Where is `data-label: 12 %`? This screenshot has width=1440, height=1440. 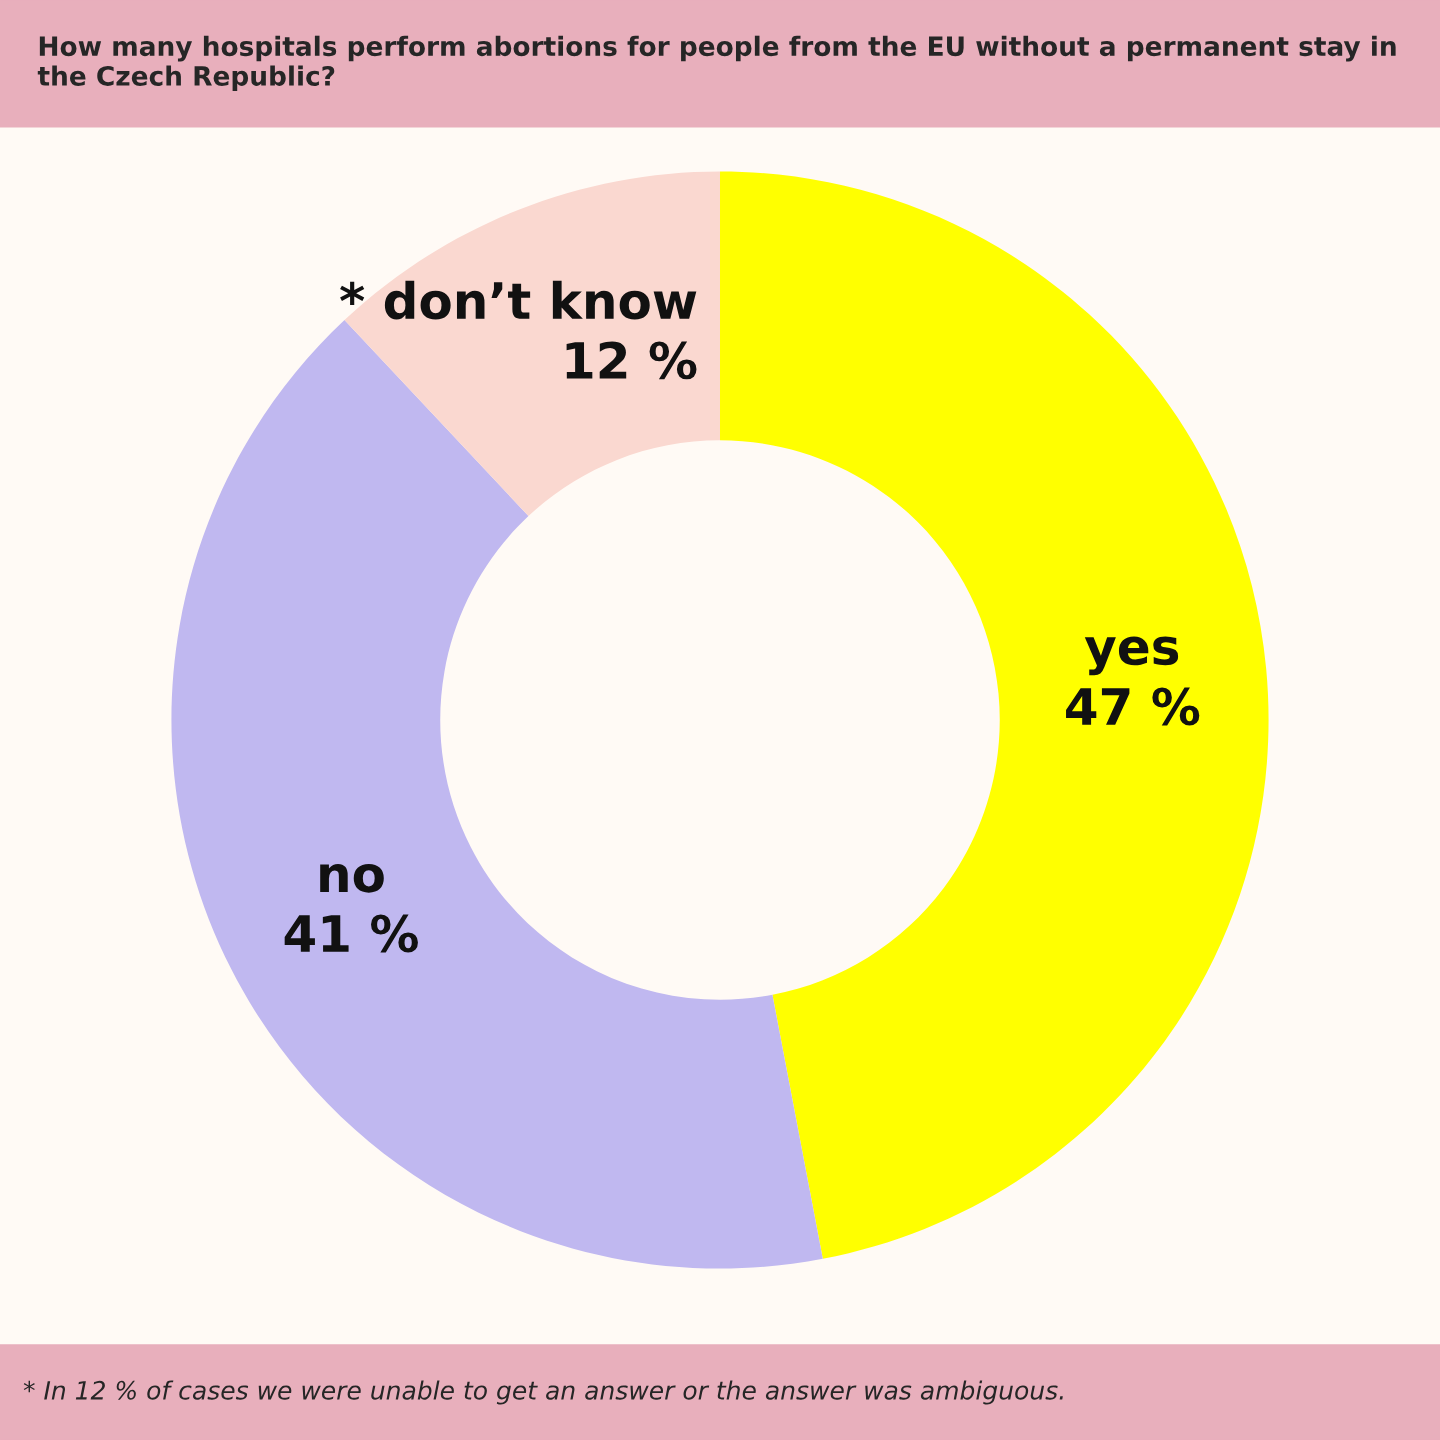
data-label: 12 % is located at coordinates (631, 360).